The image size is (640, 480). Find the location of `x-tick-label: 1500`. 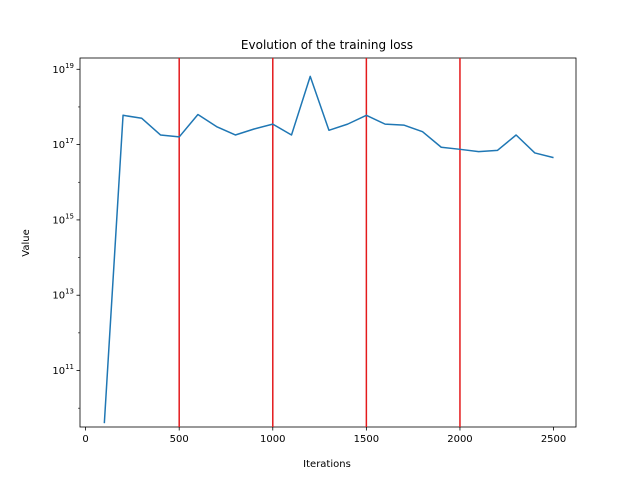

x-tick-label: 1500 is located at coordinates (366, 439).